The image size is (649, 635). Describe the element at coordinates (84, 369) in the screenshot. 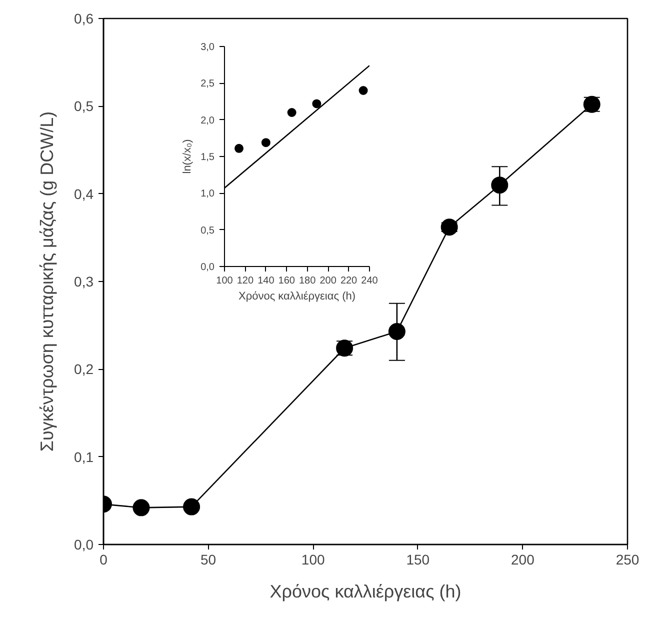

I see `y-tick-label: 0,2` at that location.